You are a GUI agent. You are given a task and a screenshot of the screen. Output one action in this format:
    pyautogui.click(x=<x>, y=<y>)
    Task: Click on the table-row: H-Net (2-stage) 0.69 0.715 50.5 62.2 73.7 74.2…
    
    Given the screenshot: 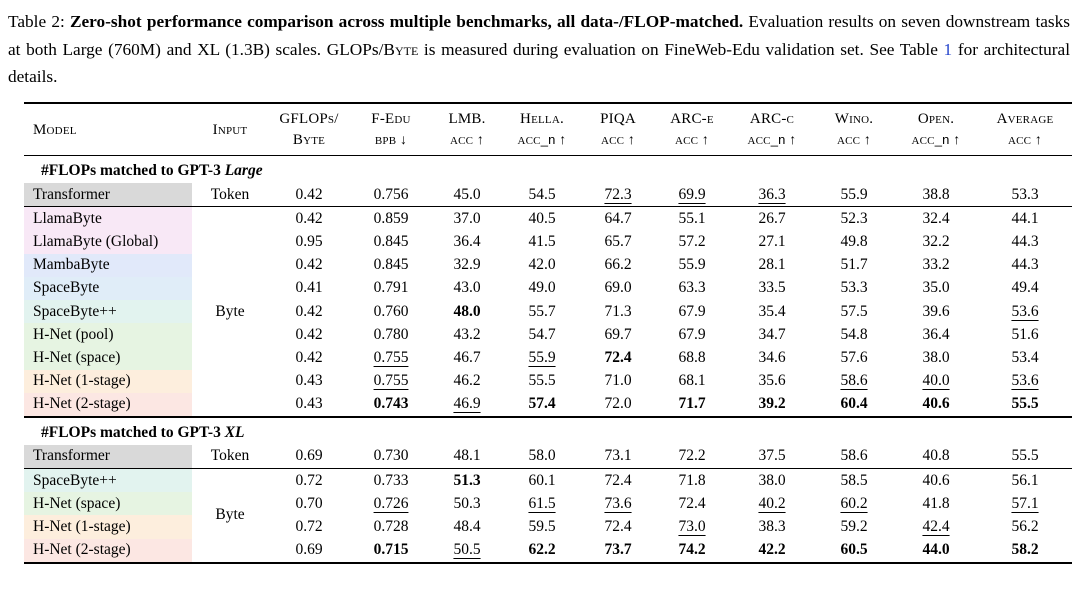 What is the action you would take?
    pyautogui.click(x=548, y=550)
    